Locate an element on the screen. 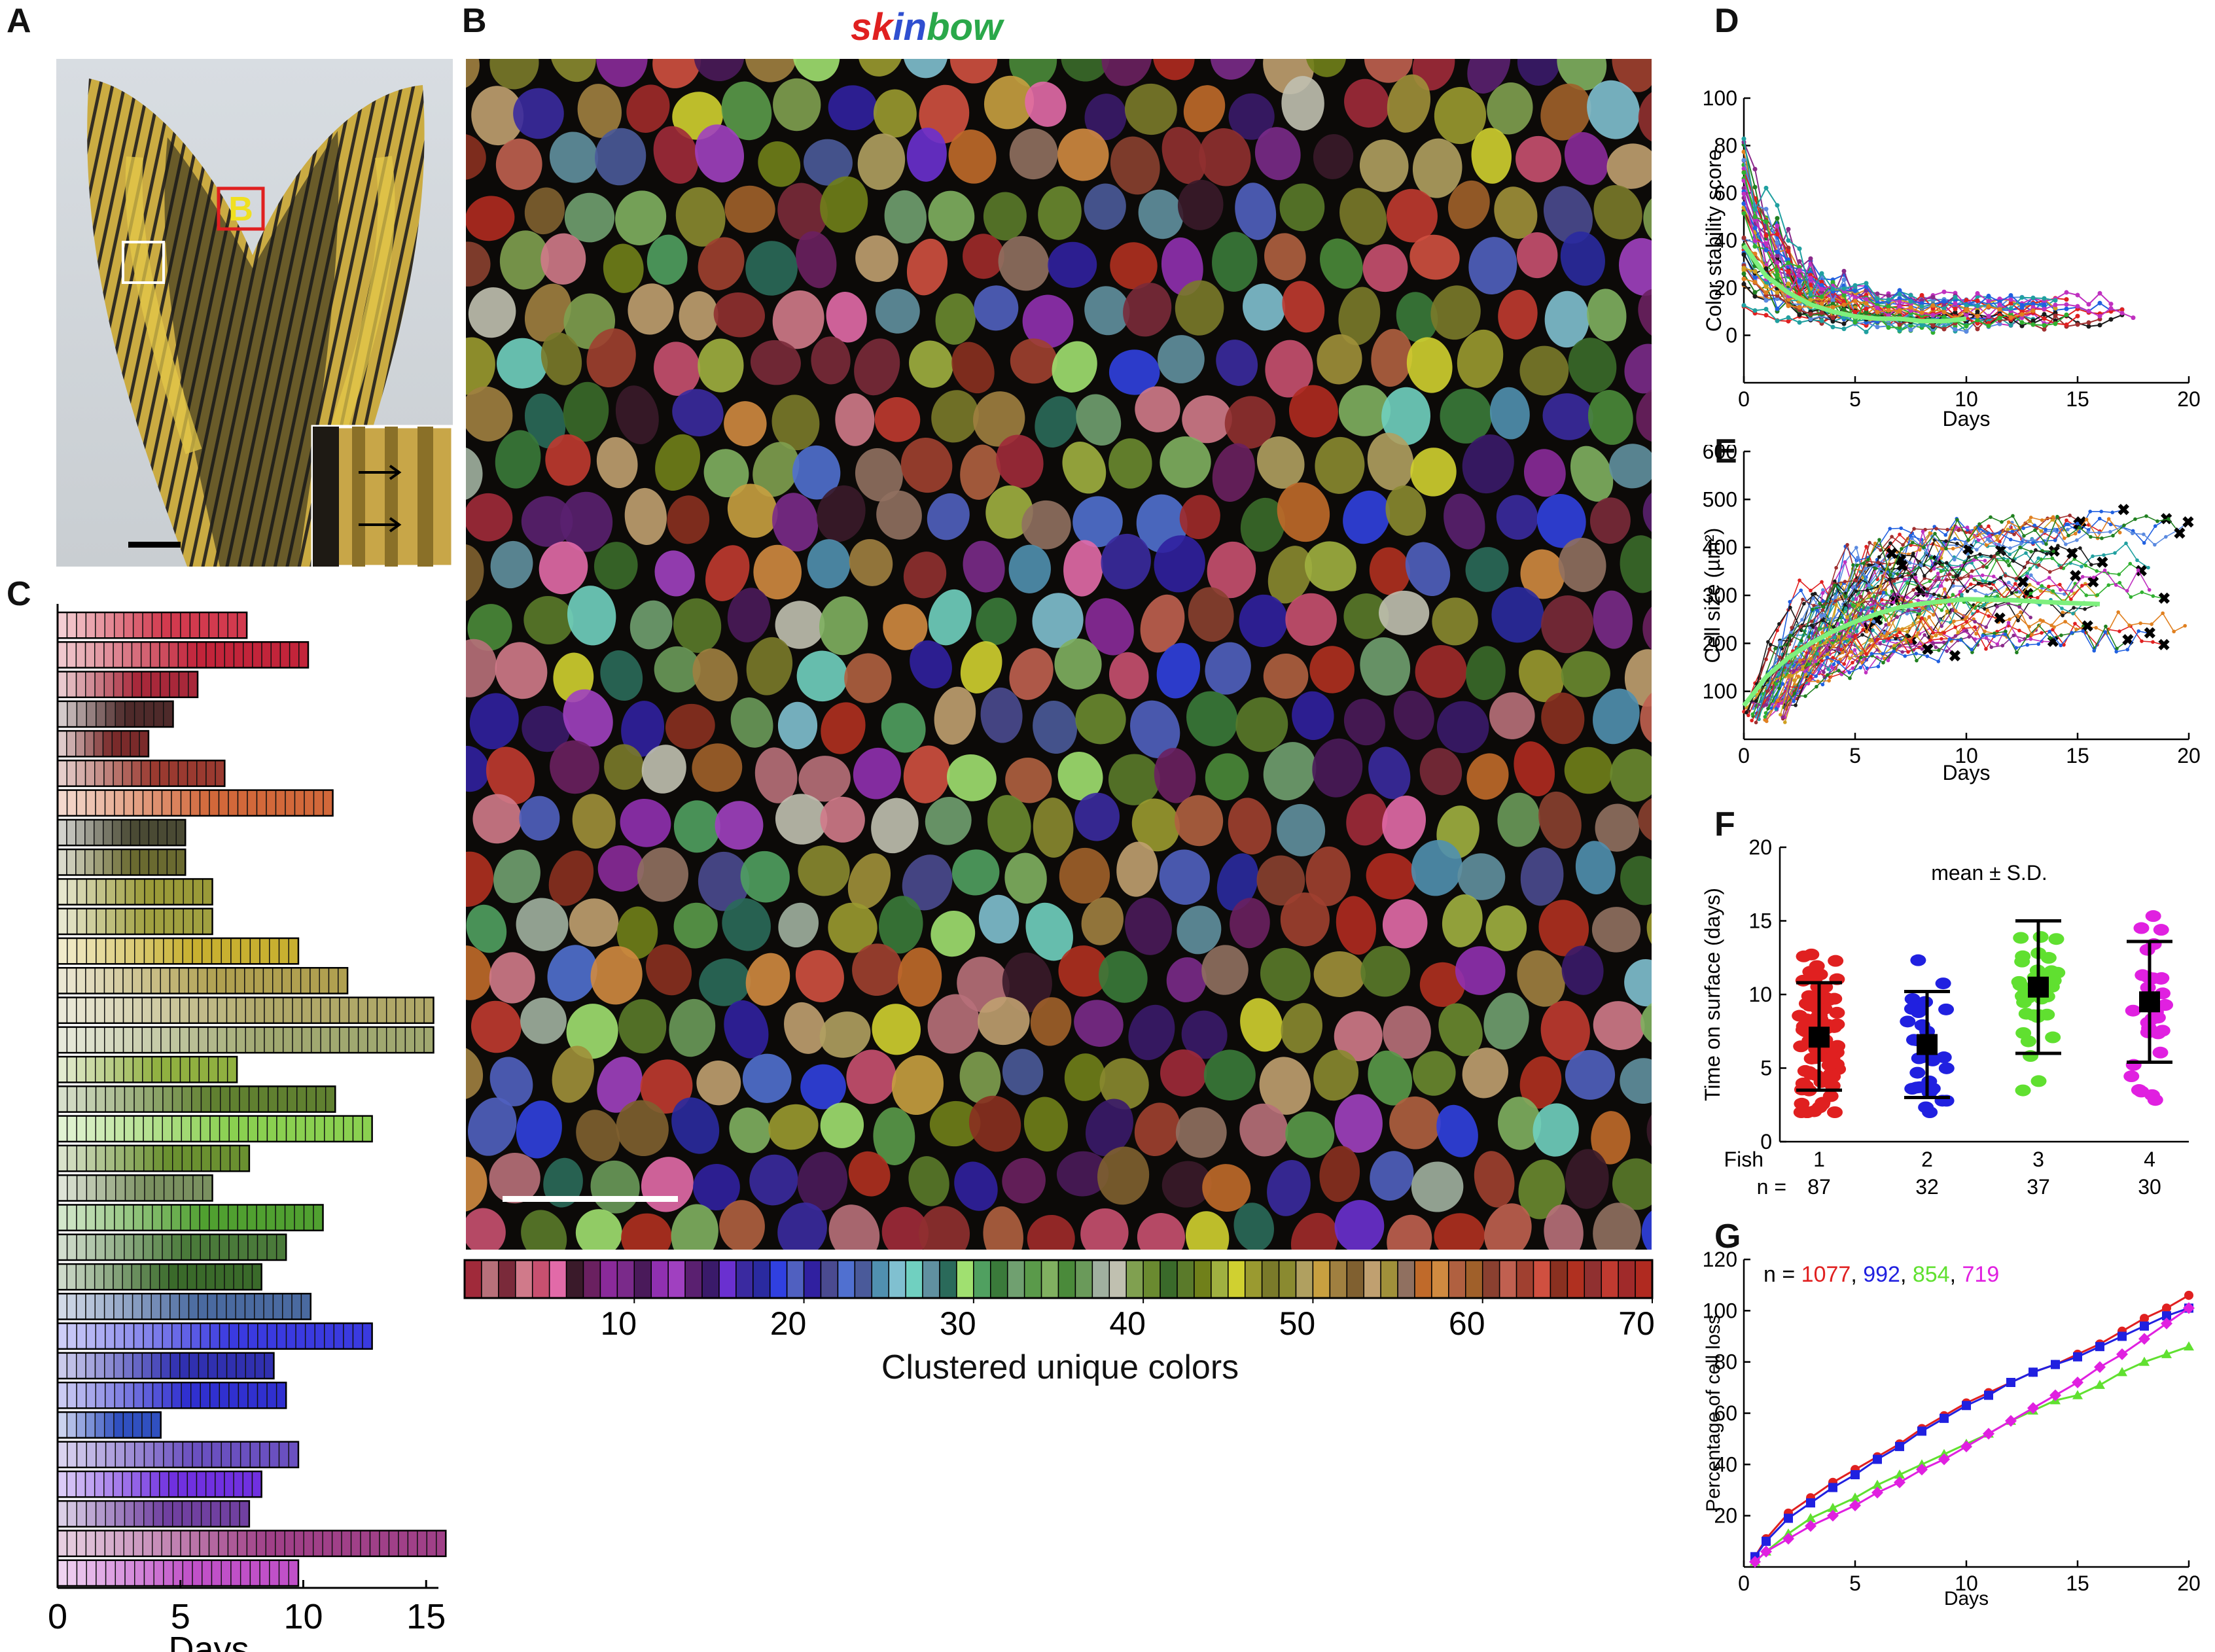 This screenshot has height=1652, width=2215. bar-group is located at coordinates (202, 980).